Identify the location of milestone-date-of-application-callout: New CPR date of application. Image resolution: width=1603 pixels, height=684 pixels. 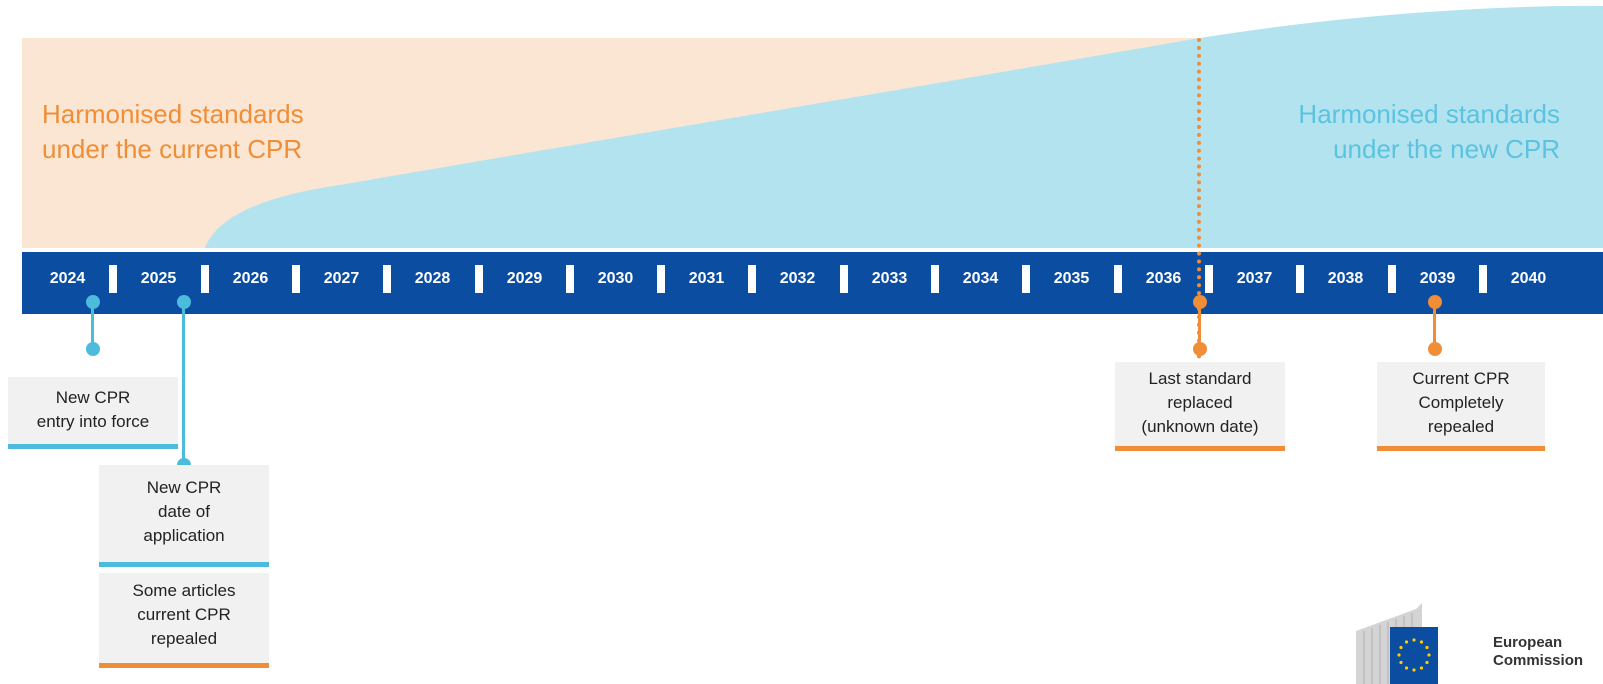
(184, 513).